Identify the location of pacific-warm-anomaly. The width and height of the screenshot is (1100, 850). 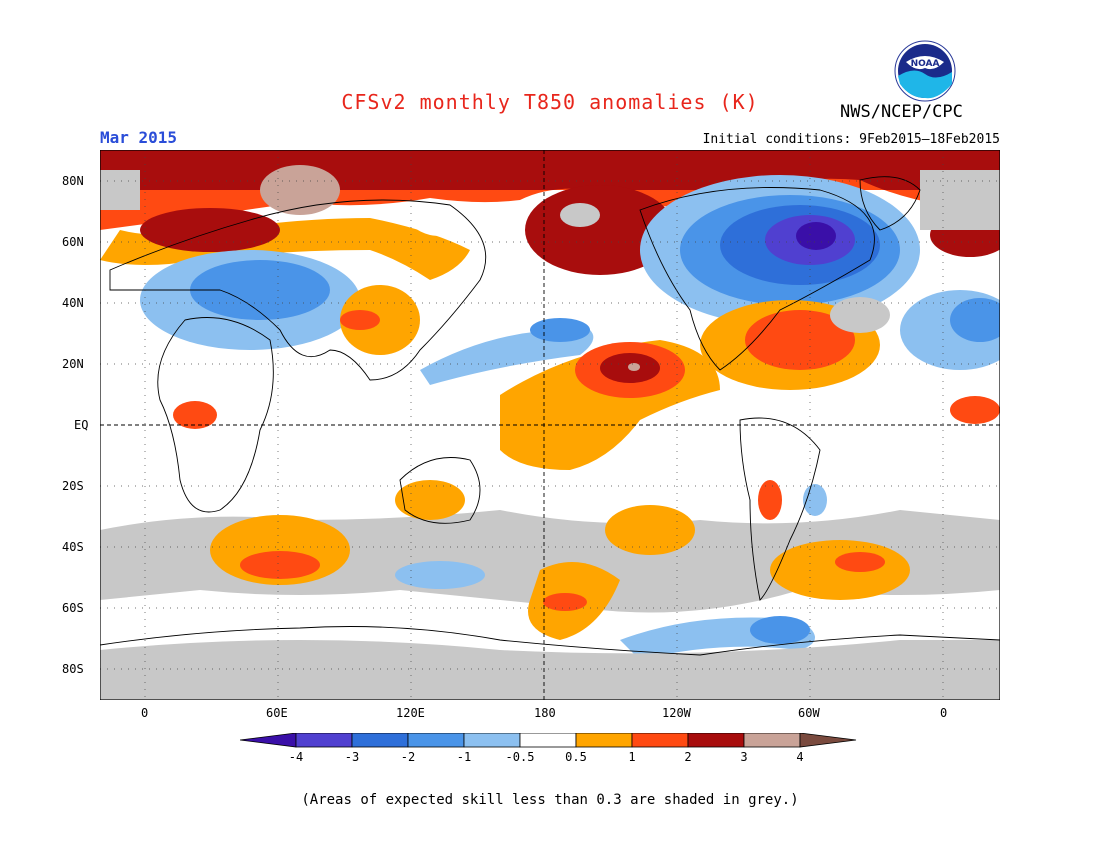
(610, 405).